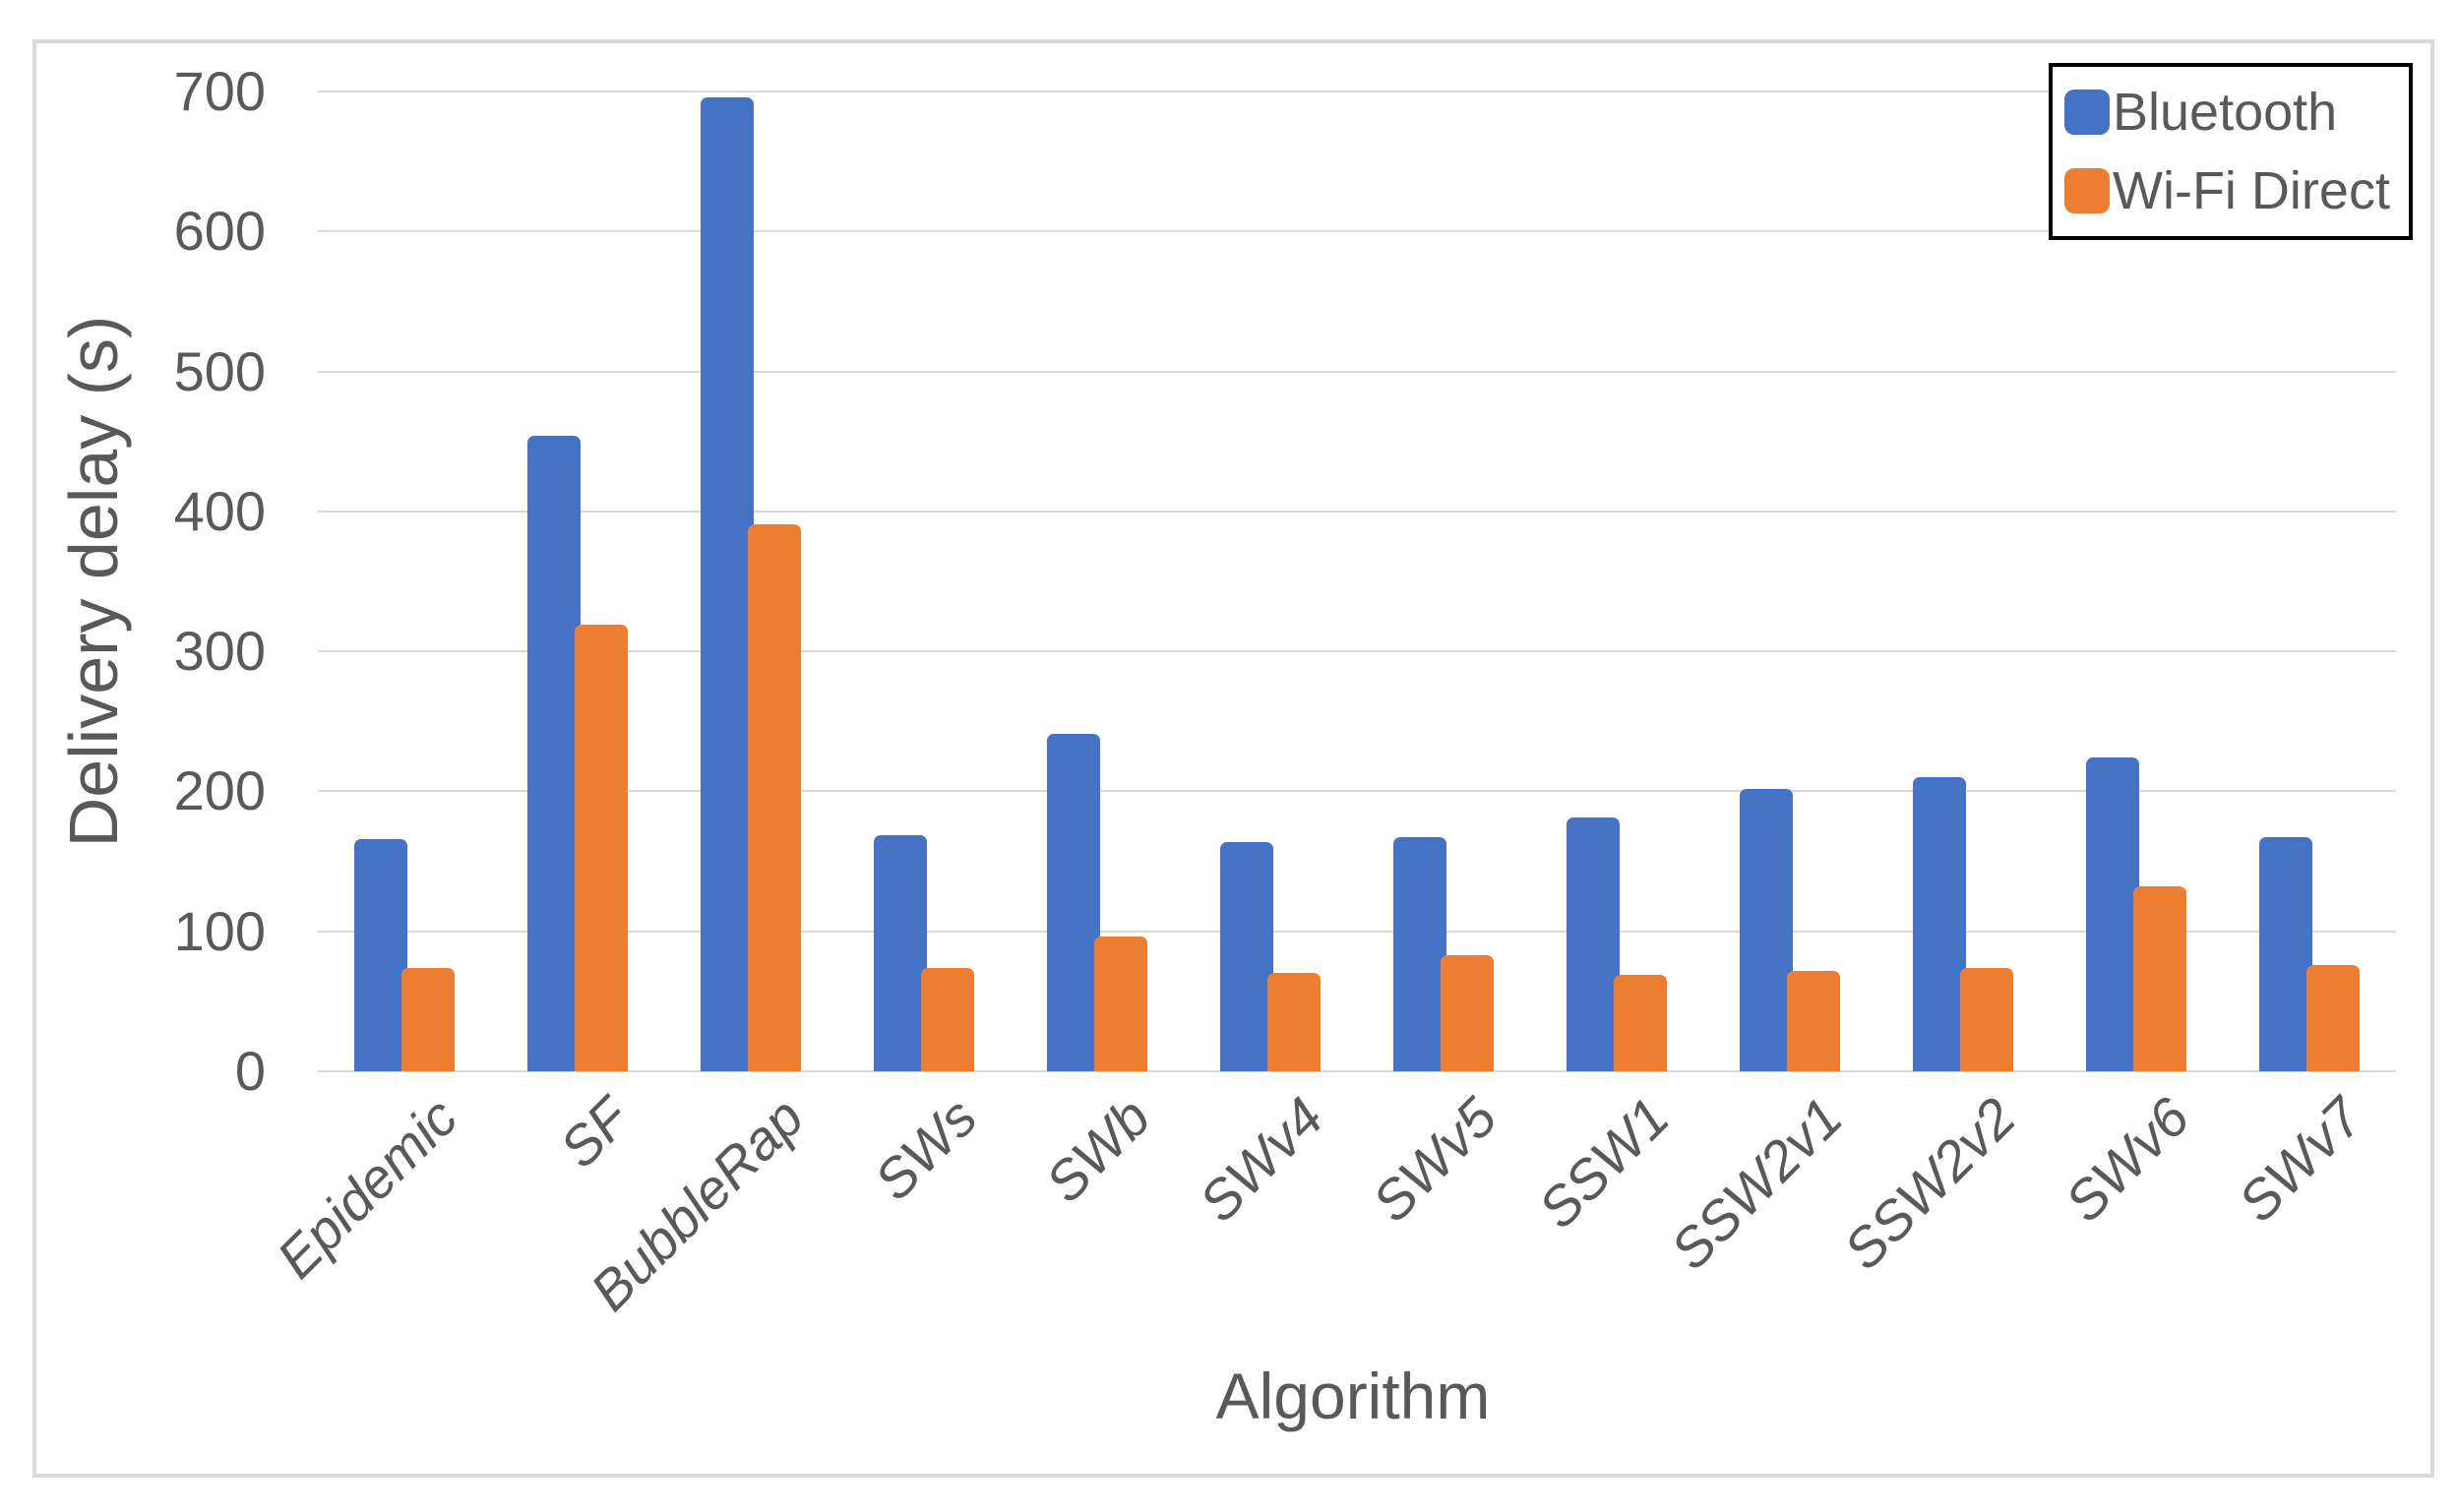 The height and width of the screenshot is (1512, 2458). Describe the element at coordinates (219, 791) in the screenshot. I see `y-tick-label-200: 200` at that location.